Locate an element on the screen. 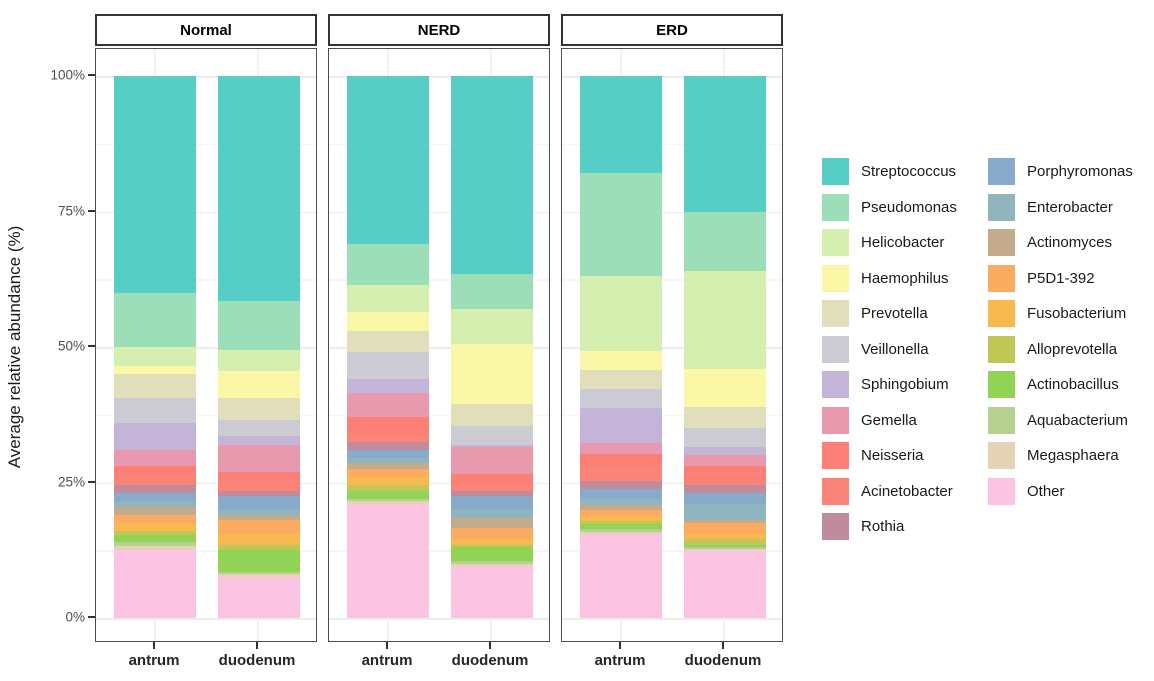 The width and height of the screenshot is (1154, 681). facet-strip: Normal is located at coordinates (206, 30).